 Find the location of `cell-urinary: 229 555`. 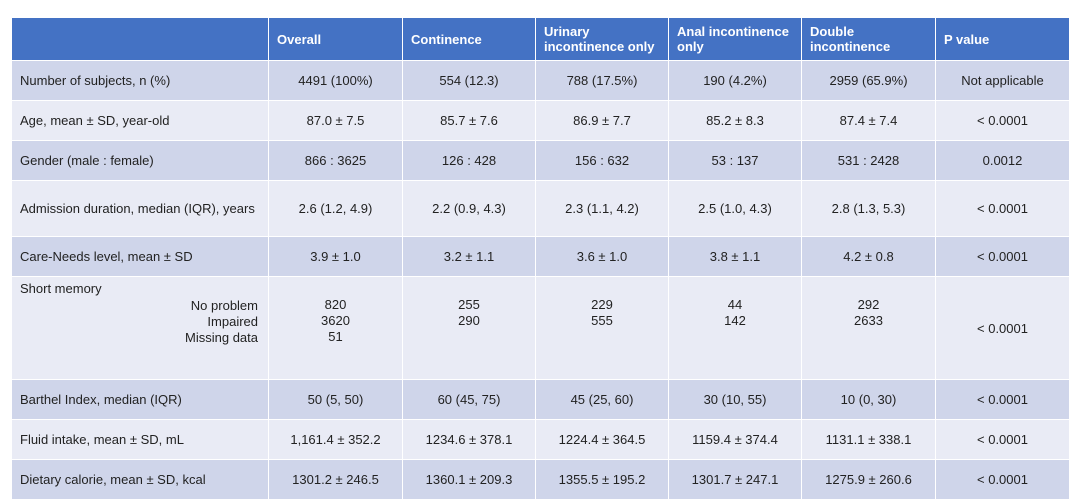

cell-urinary: 229 555 is located at coordinates (602, 328).